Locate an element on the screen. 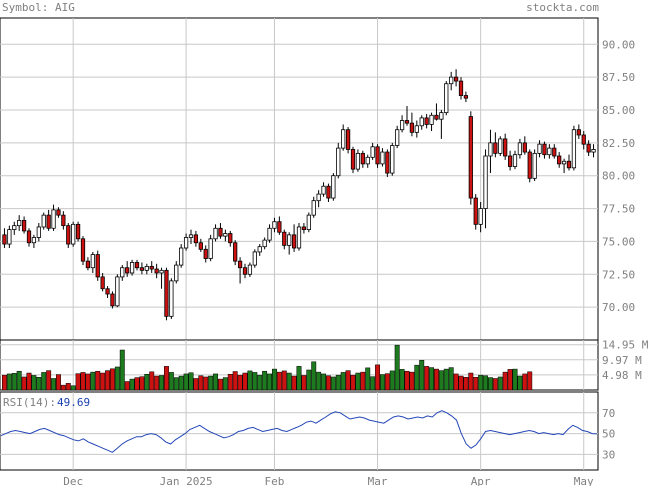  volume-tick-label: 4.98 M is located at coordinates (622, 375).